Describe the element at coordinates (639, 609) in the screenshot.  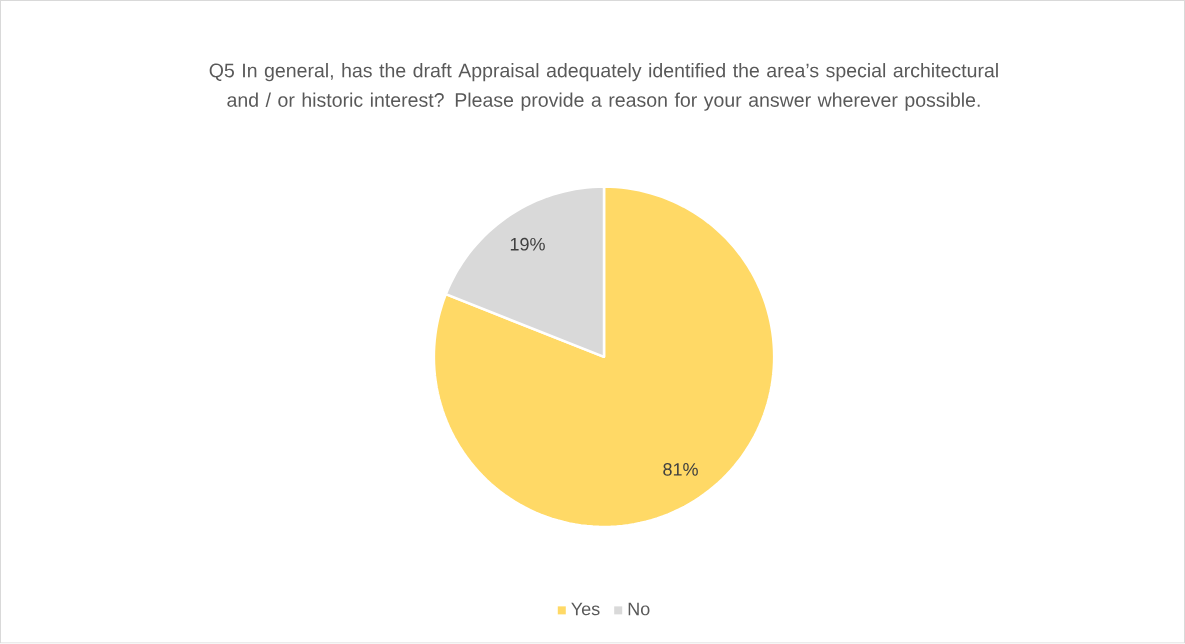
I see `legend-label: No` at that location.